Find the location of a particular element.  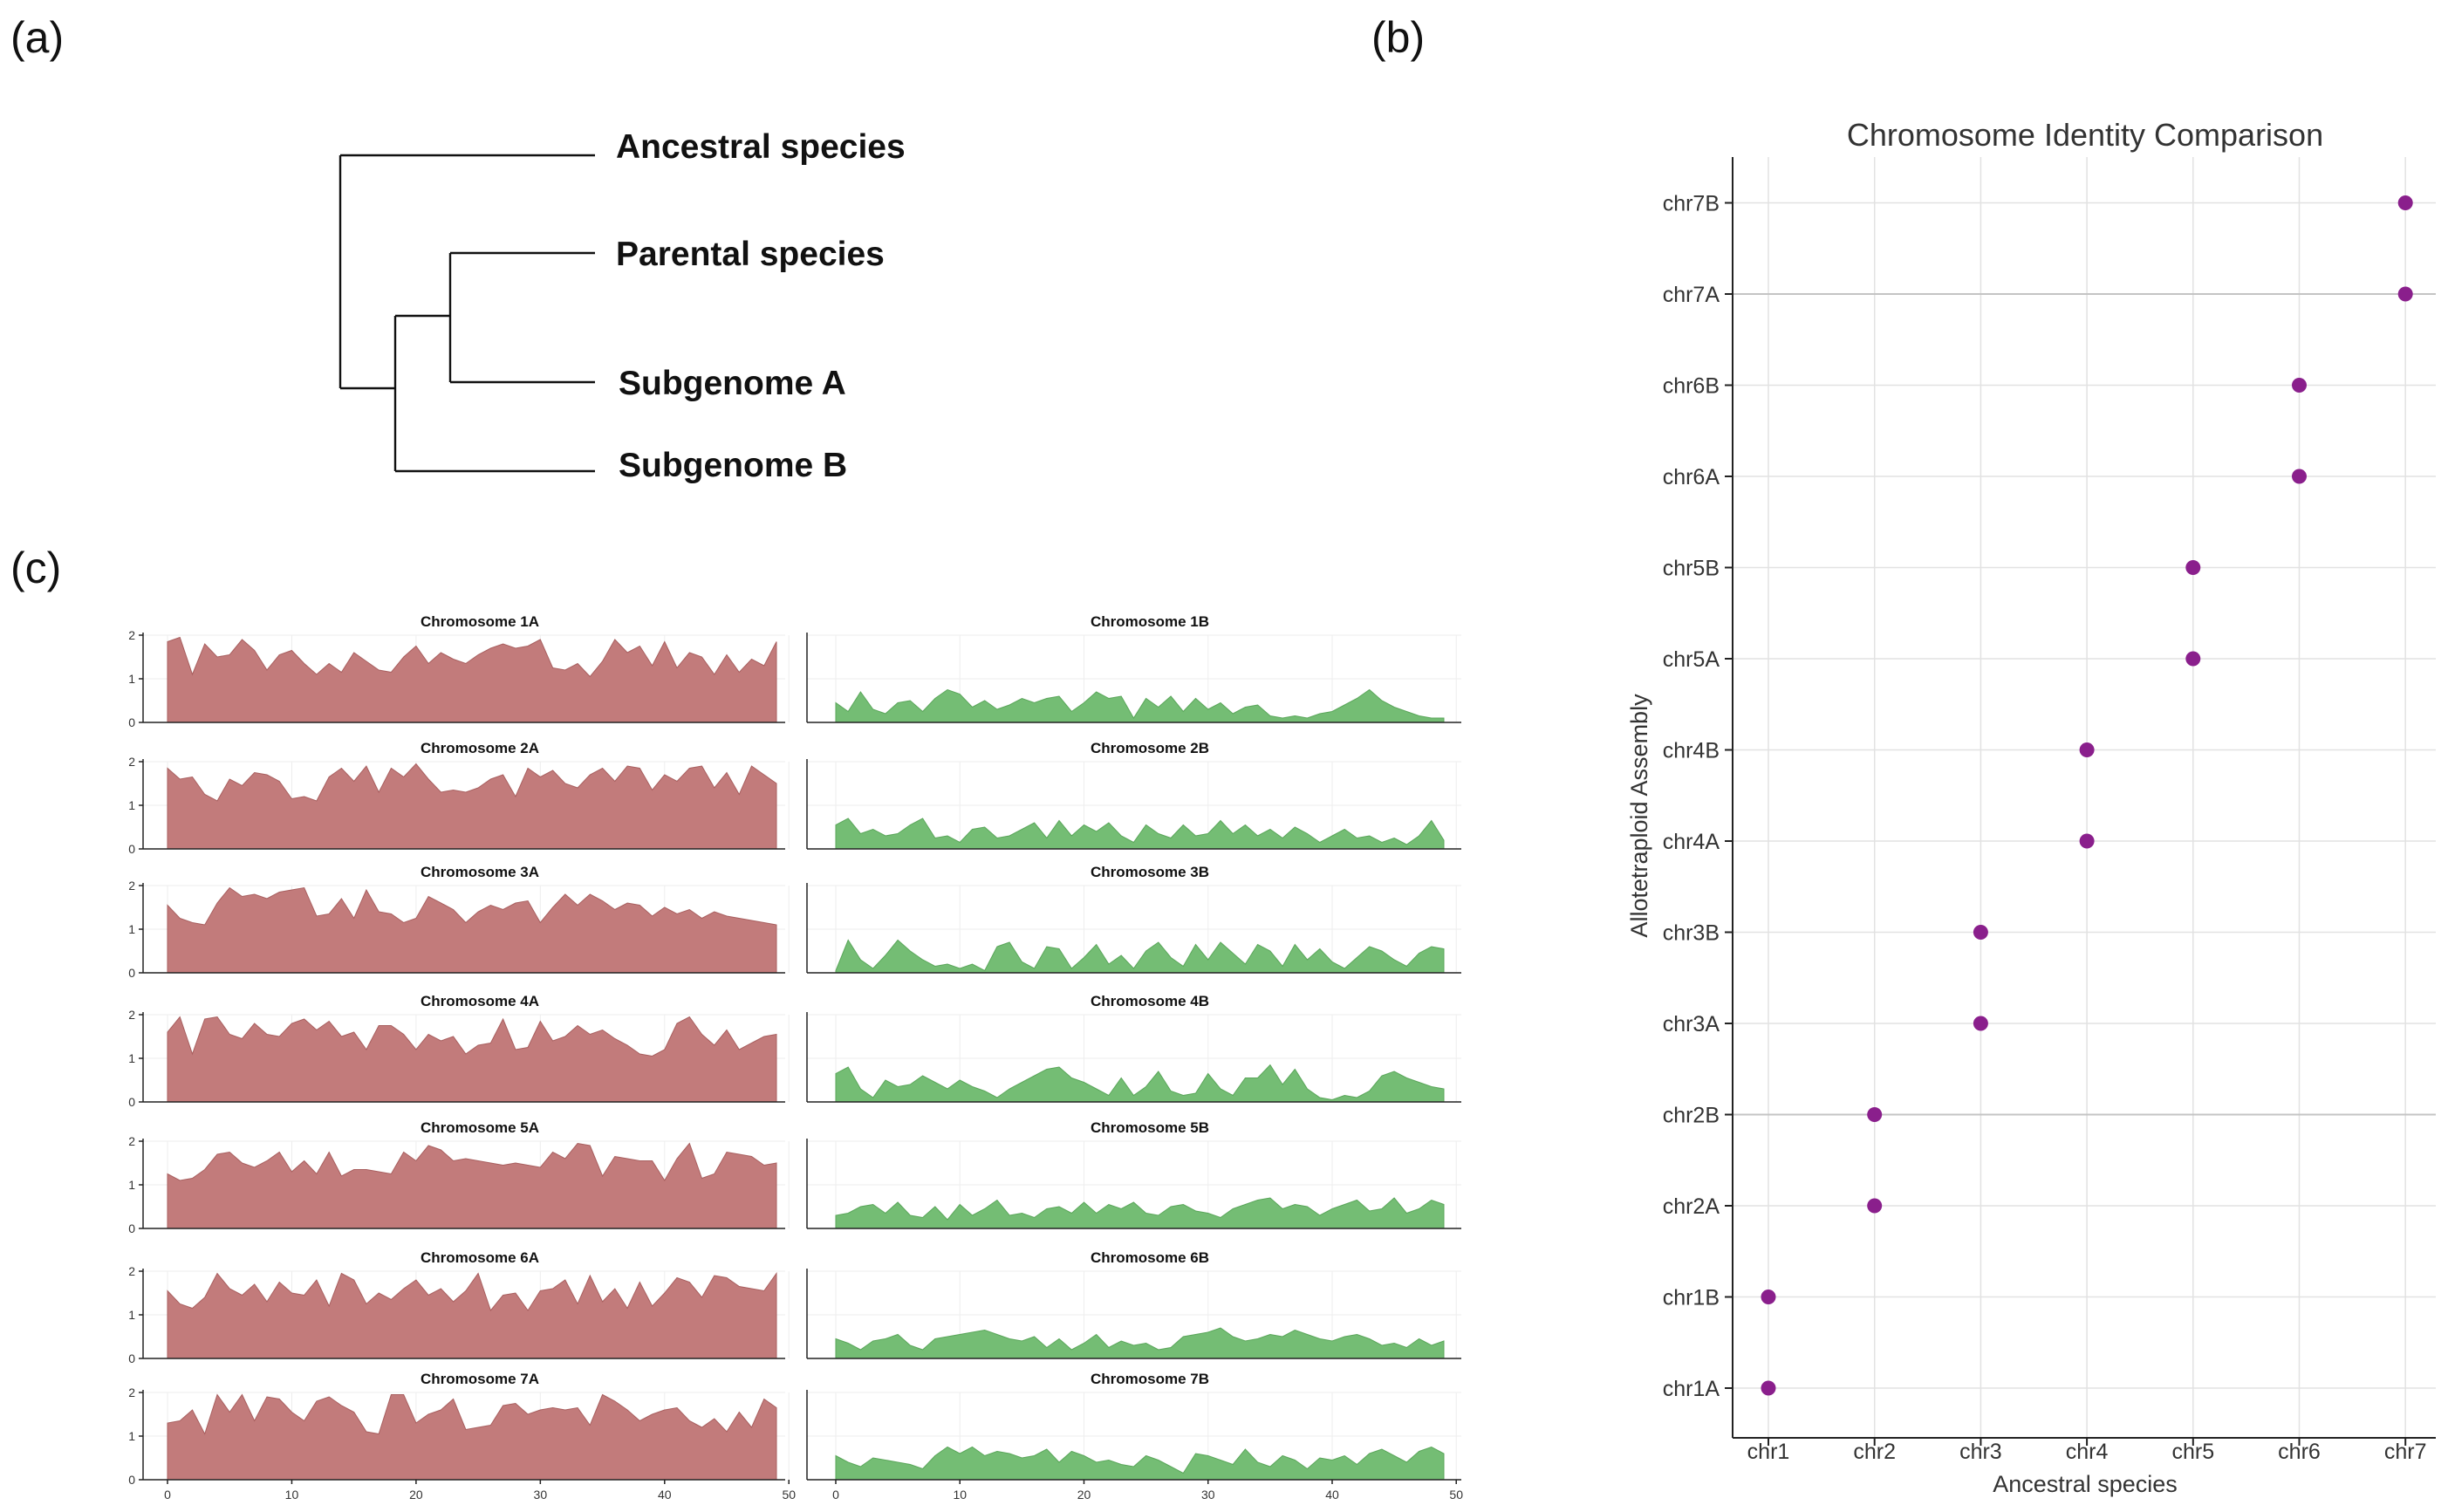

chromosome-panel: Chromosome 6B is located at coordinates (1133, 1304).